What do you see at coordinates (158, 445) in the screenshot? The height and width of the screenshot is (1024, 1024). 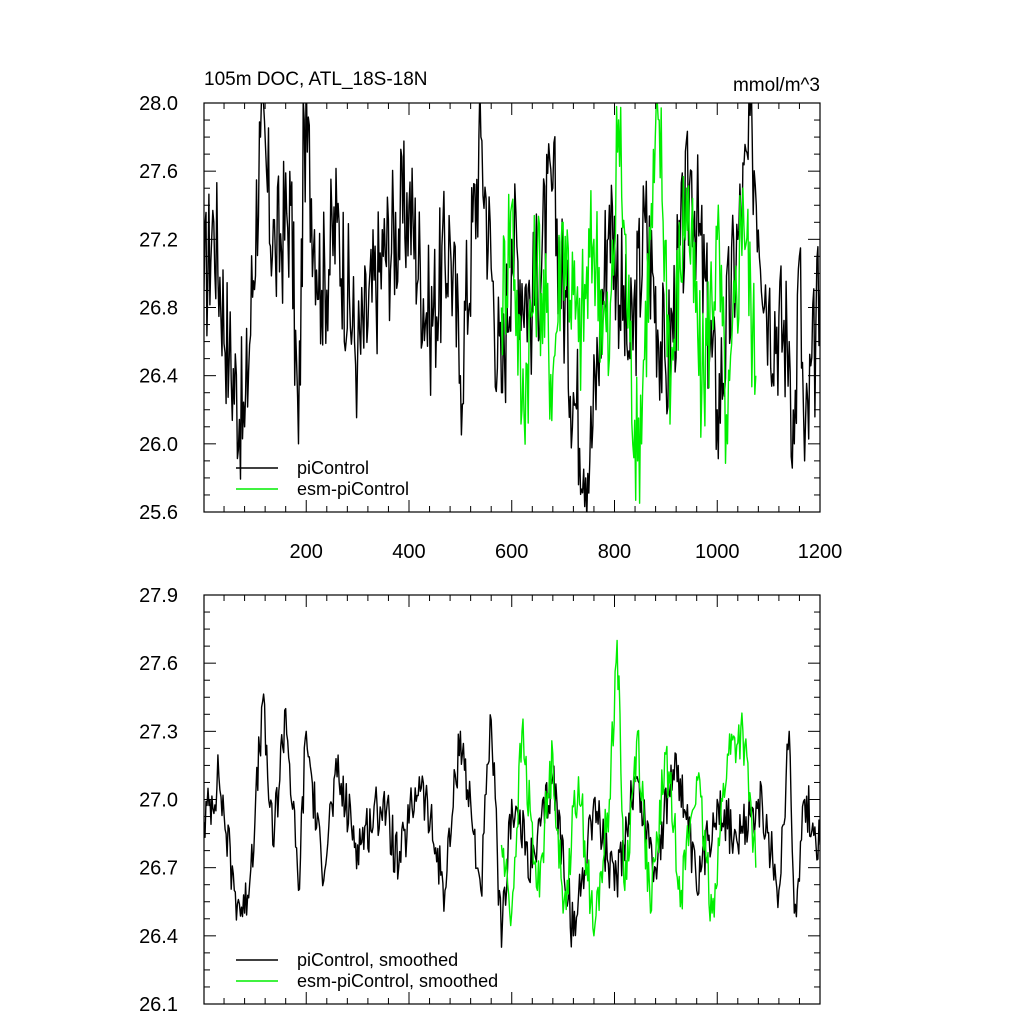 I see `y-tick-label: 26.0` at bounding box center [158, 445].